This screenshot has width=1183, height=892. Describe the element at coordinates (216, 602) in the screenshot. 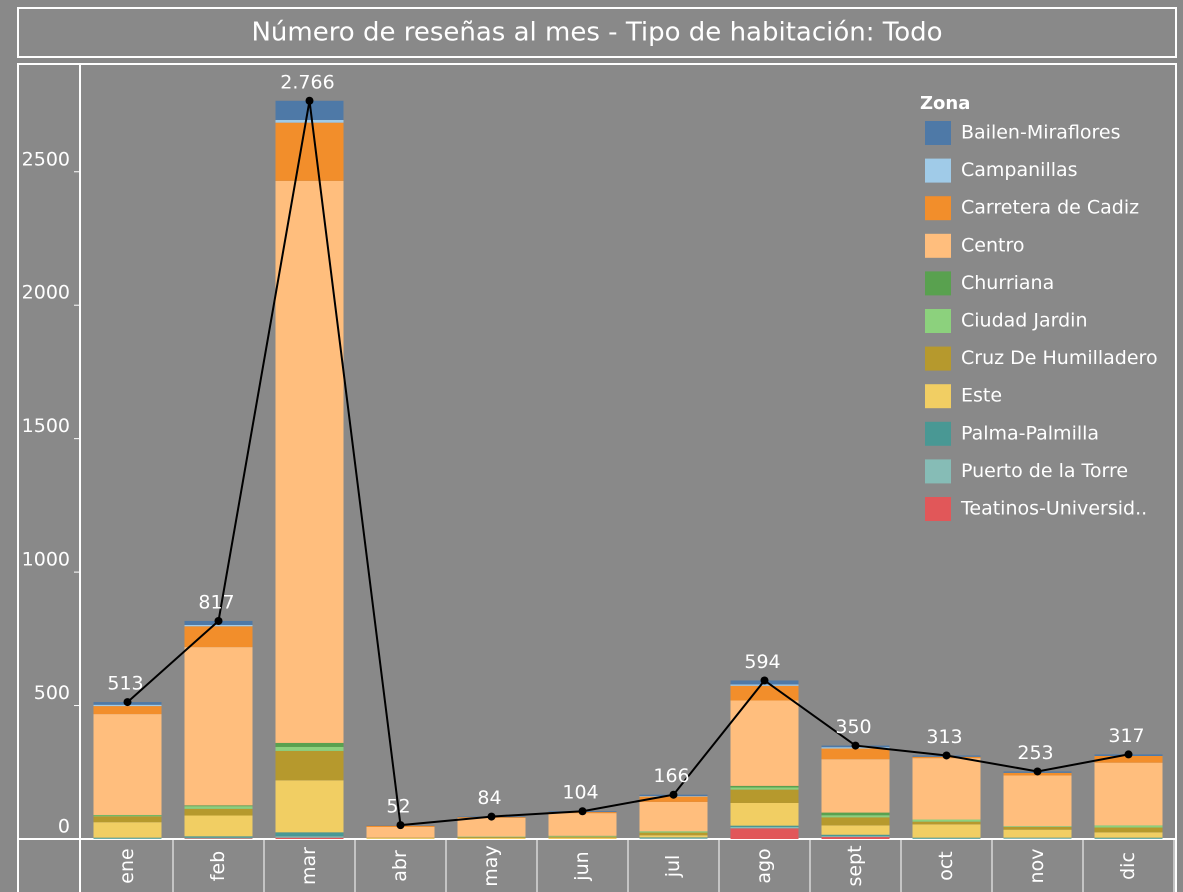

I see `total-label: 817` at that location.